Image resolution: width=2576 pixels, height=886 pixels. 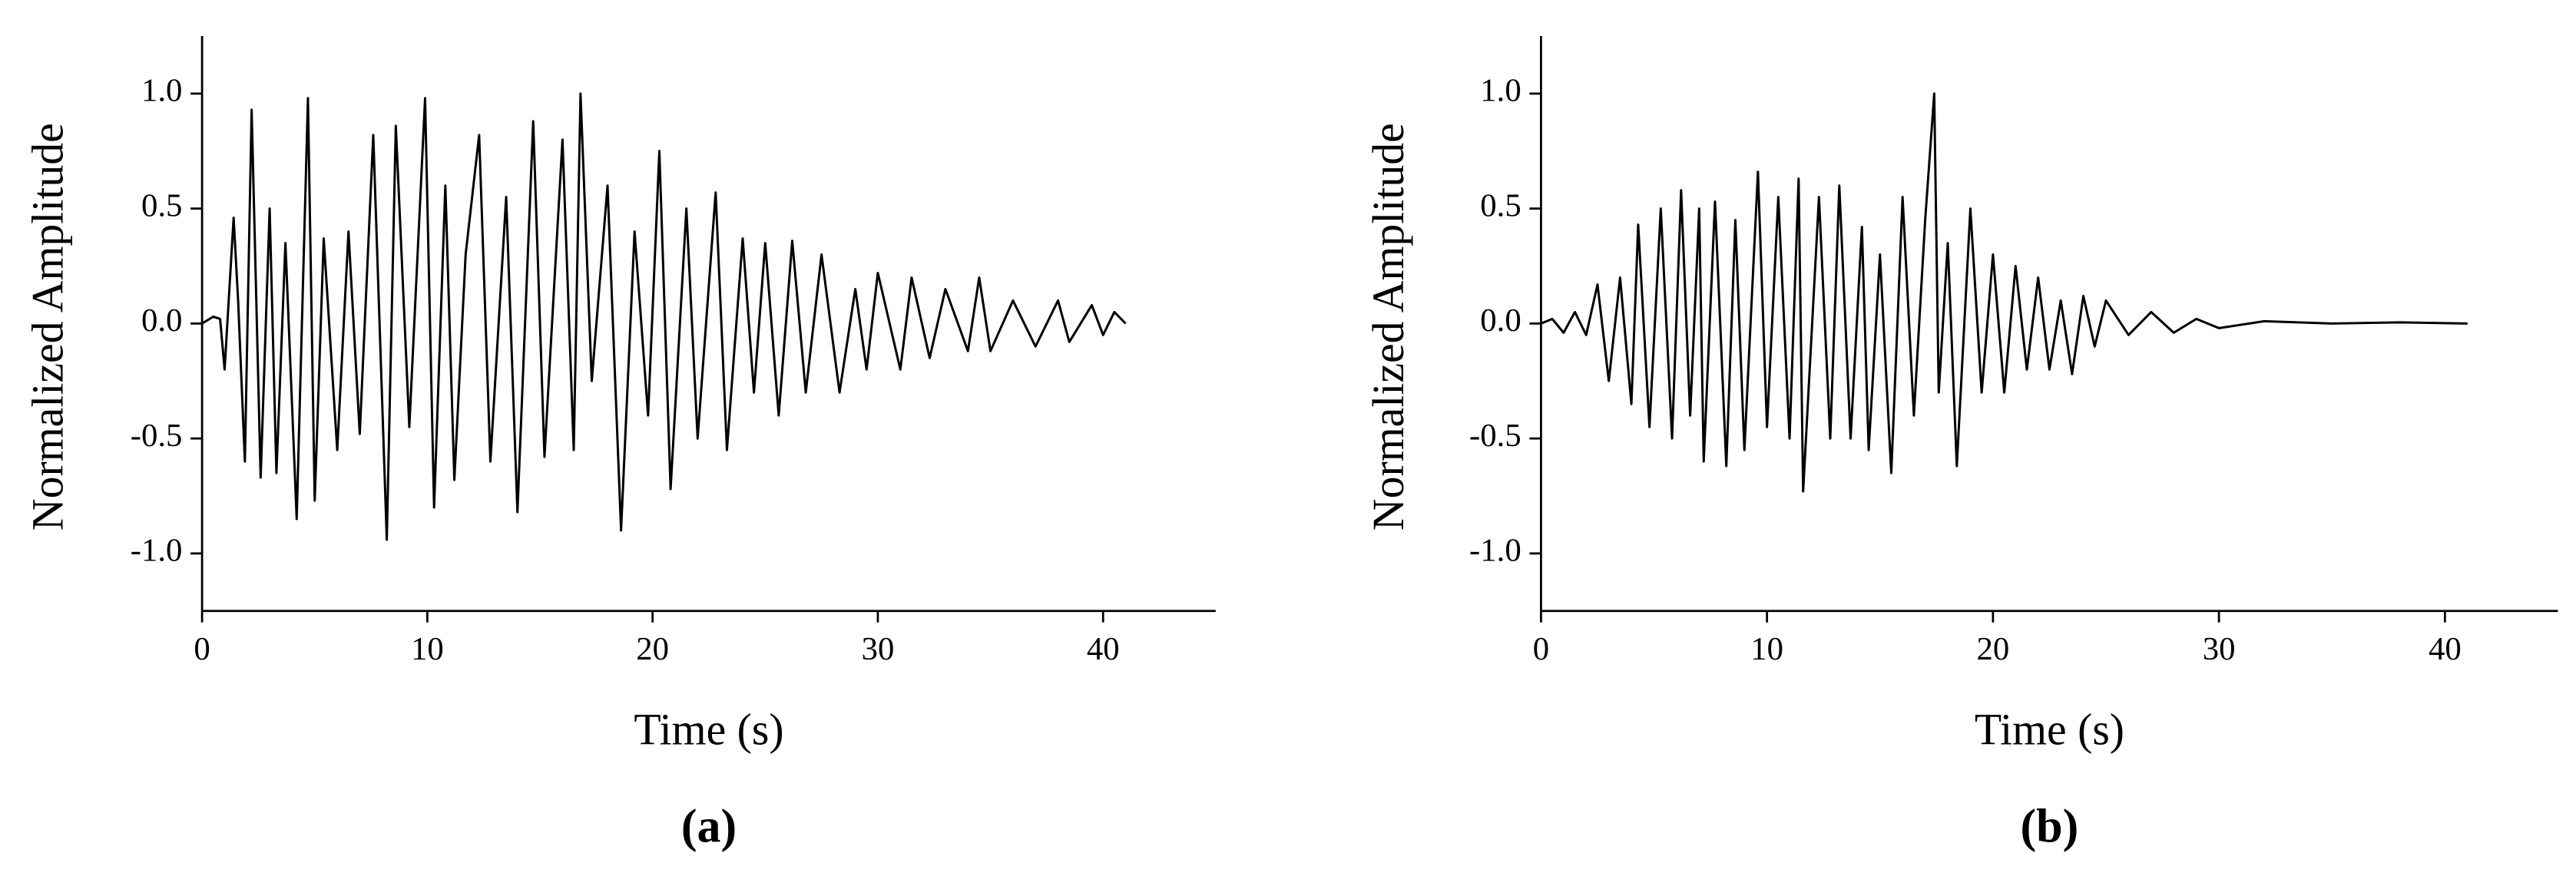 I want to click on panel-caption: (b), so click(x=2050, y=827).